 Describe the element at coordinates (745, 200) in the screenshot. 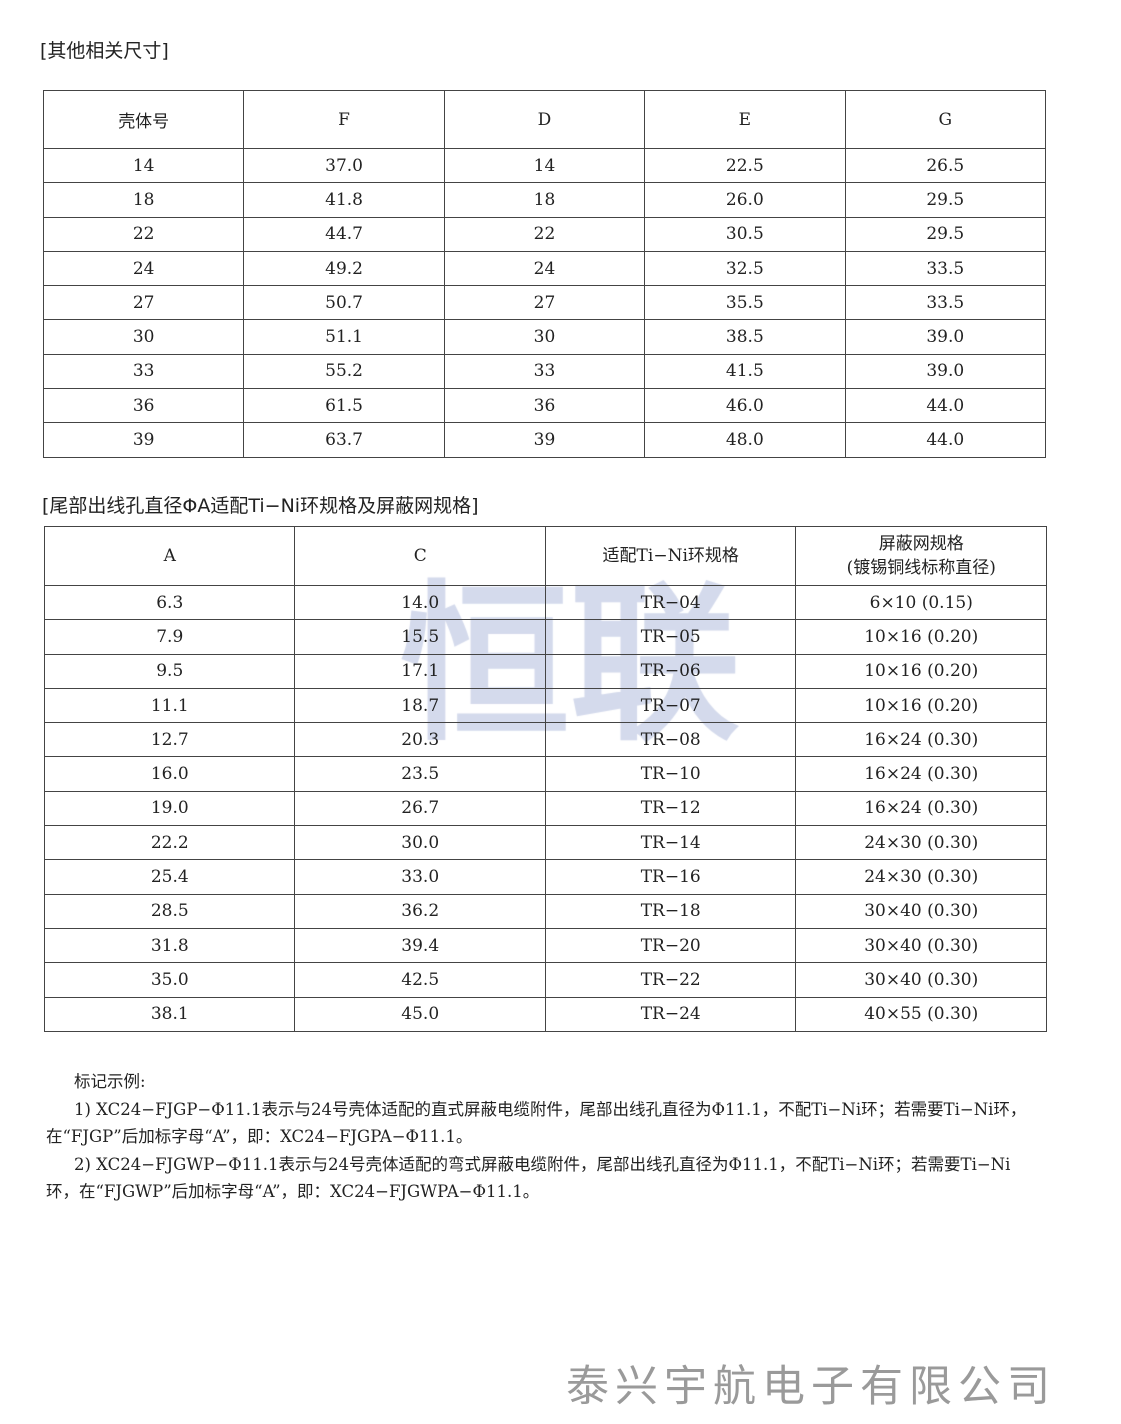

I see `table-cell: 26.0` at that location.